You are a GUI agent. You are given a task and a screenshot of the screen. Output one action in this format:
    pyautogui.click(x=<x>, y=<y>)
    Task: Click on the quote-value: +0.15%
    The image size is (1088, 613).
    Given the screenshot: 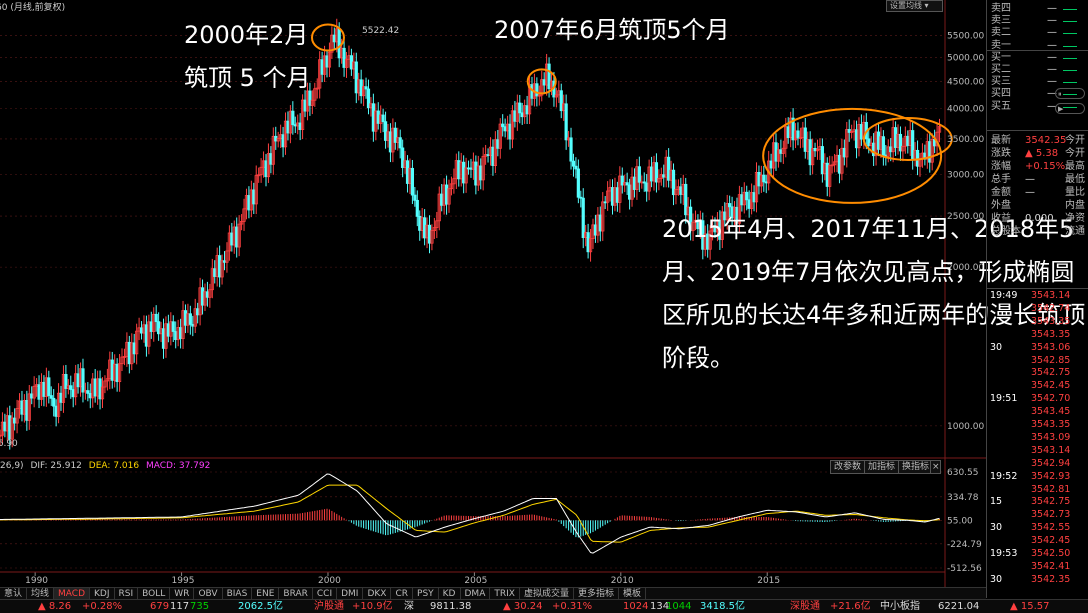 What is the action you would take?
    pyautogui.click(x=1045, y=166)
    